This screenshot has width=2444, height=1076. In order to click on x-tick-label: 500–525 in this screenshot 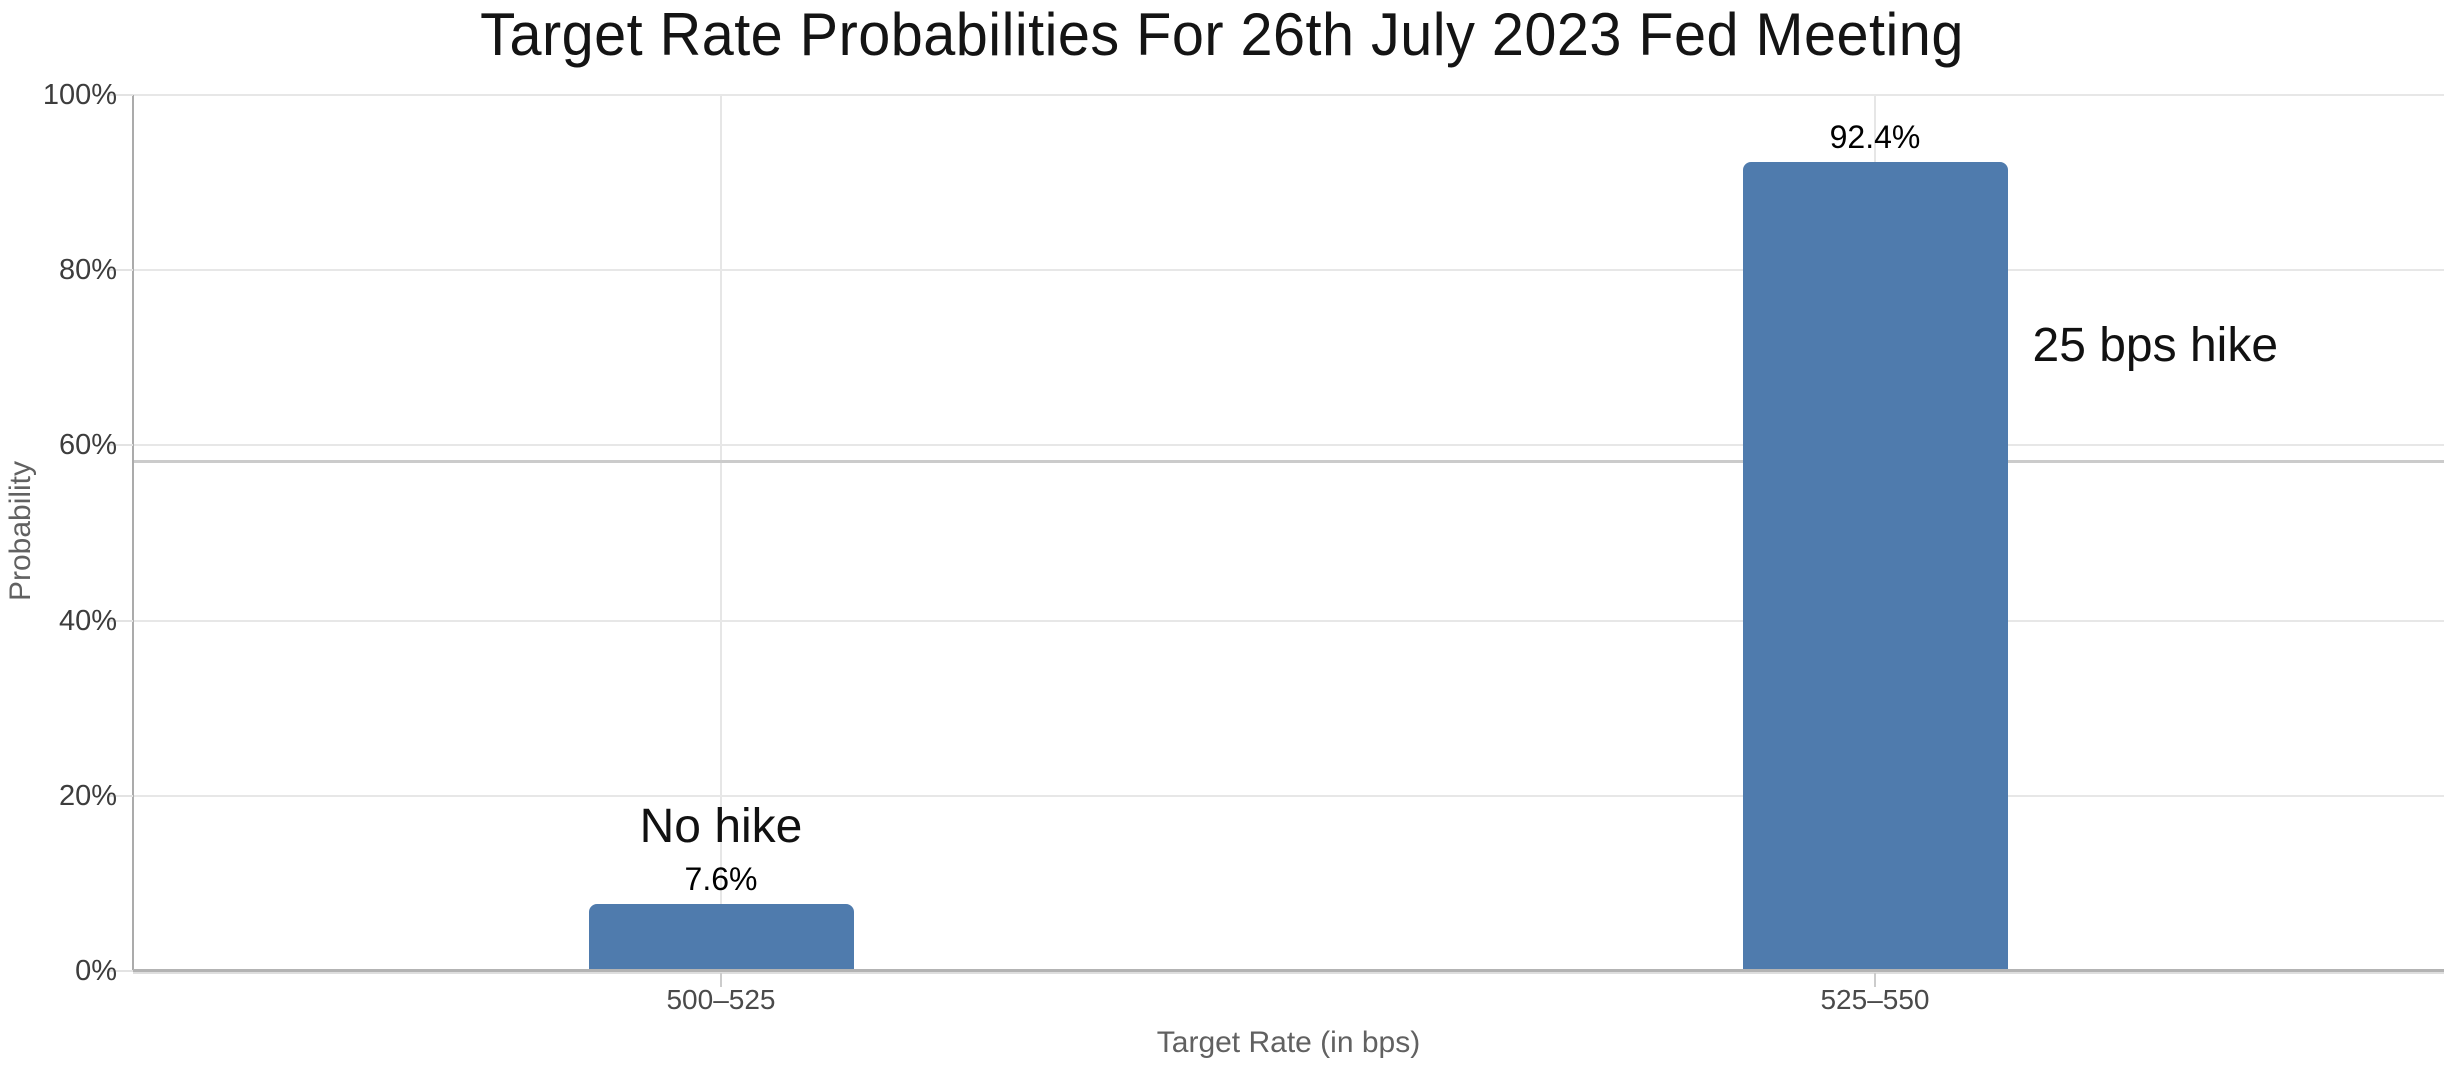, I will do `click(721, 999)`.